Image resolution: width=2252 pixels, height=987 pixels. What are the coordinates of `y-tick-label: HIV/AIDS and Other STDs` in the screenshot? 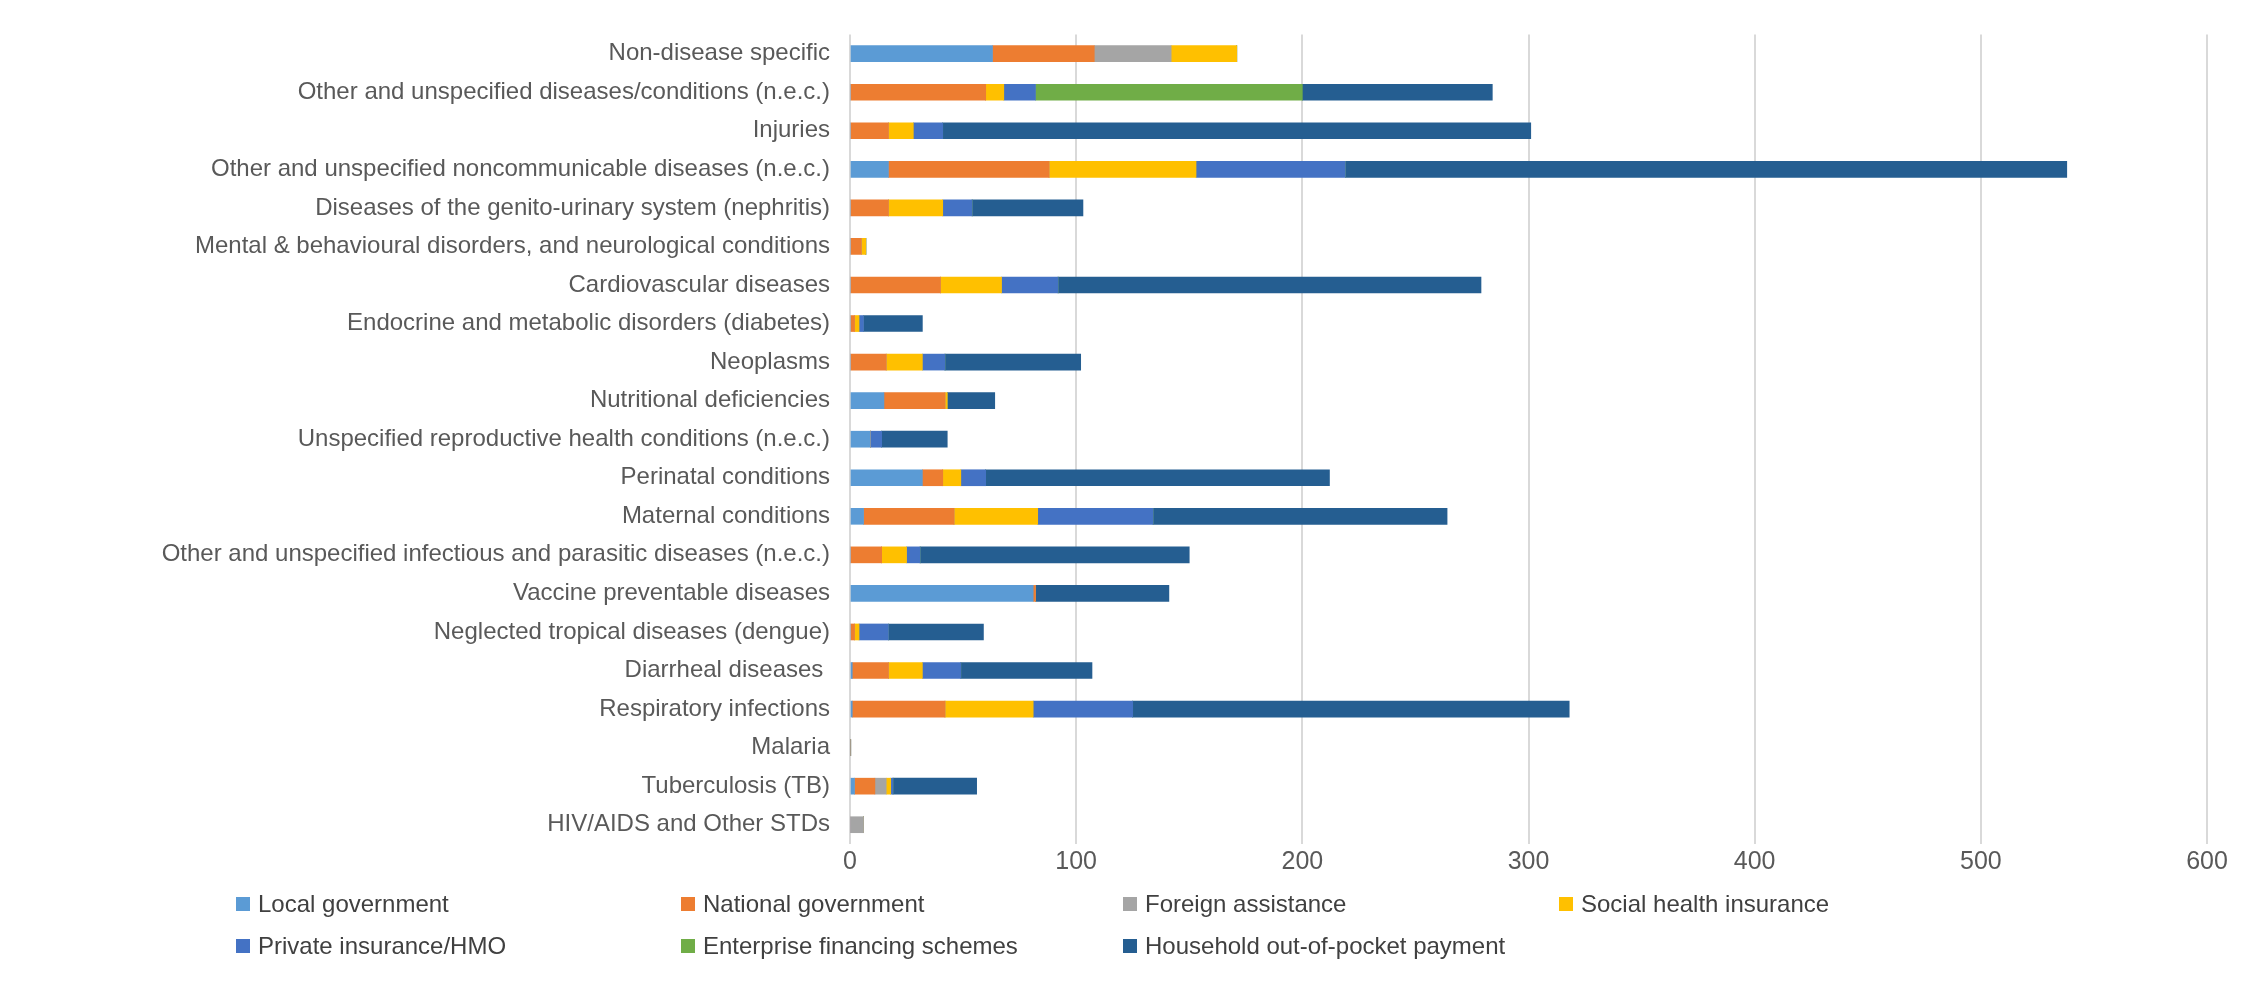 It's located at (688, 823).